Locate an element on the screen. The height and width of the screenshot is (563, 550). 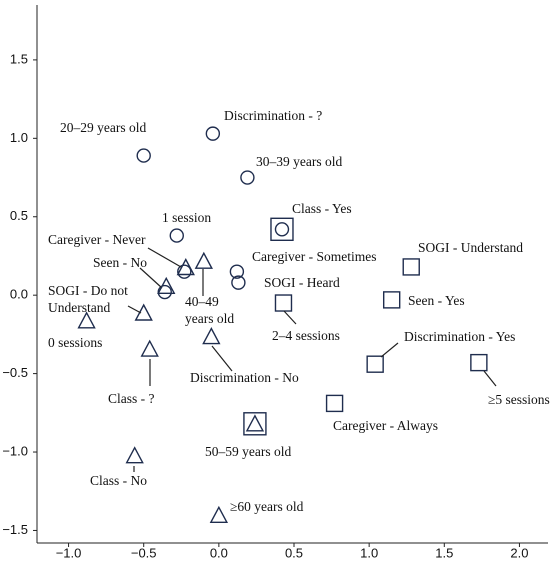
point-label: 40–49 is located at coordinates (202, 301).